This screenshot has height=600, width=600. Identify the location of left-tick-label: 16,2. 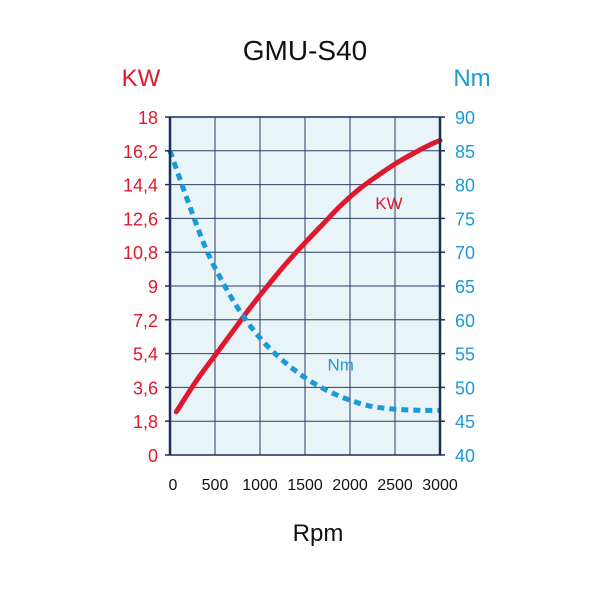
(140, 152).